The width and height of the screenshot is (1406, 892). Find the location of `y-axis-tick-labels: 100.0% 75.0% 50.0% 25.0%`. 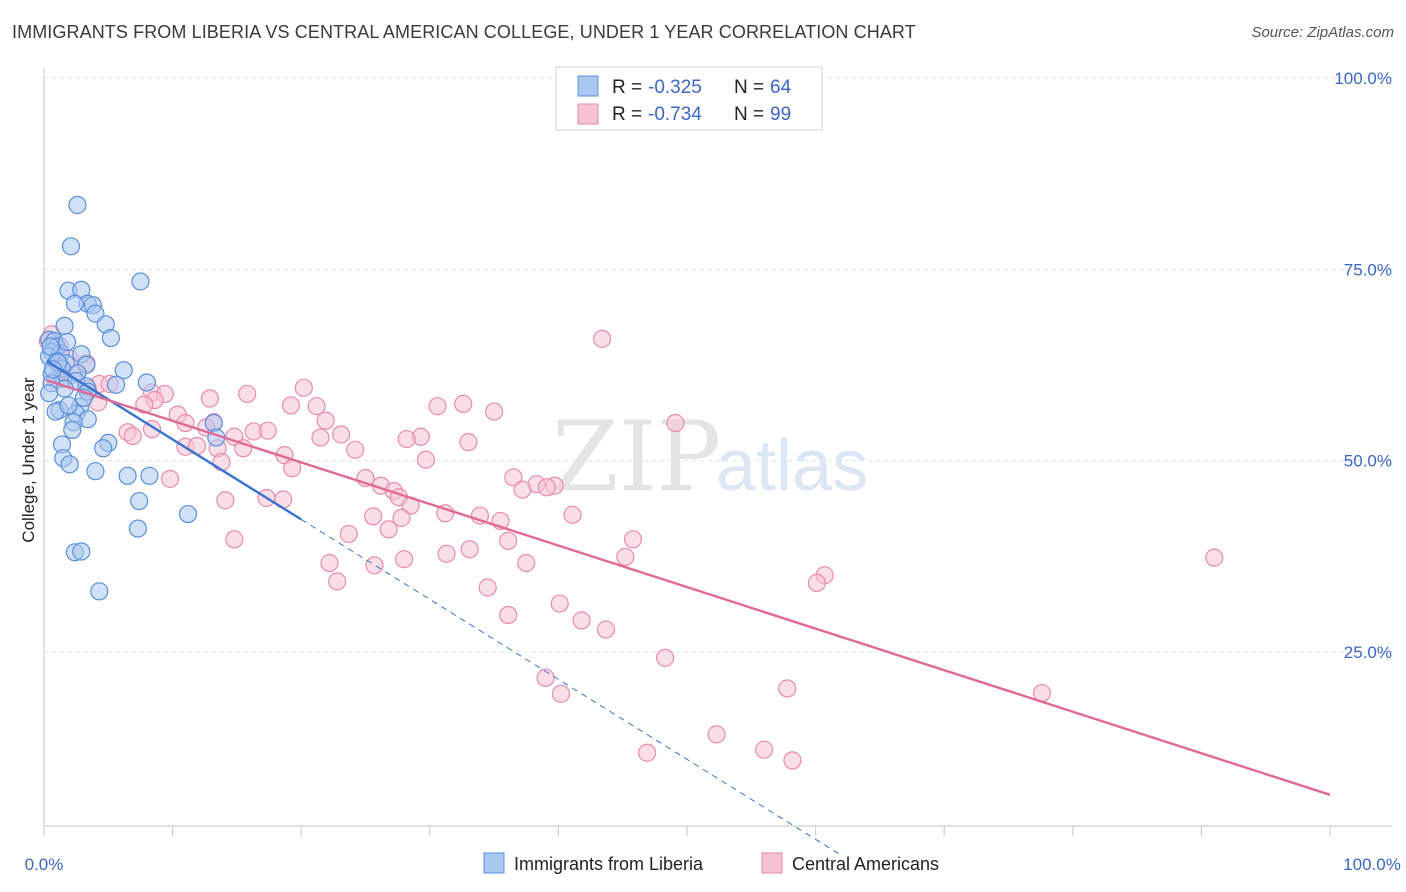

y-axis-tick-labels: 100.0% 75.0% 50.0% 25.0% is located at coordinates (1363, 365).